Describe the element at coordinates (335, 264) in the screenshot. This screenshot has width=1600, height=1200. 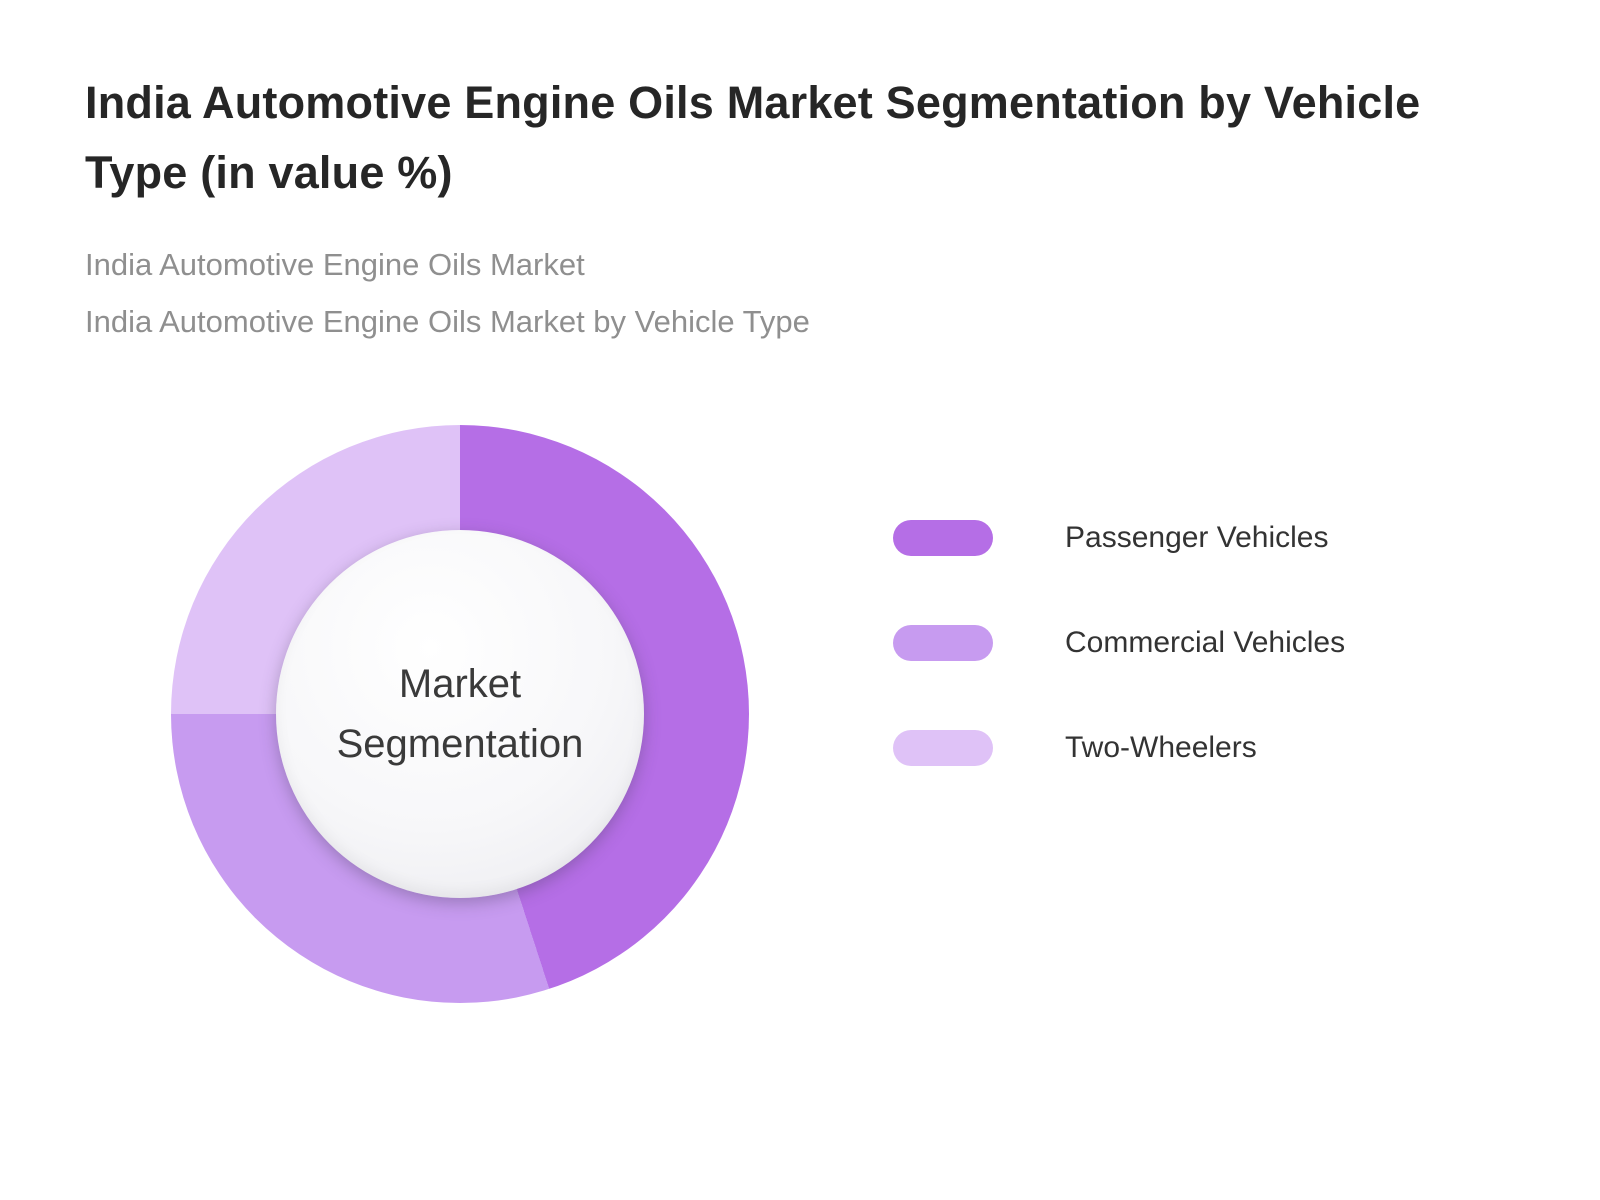
I see `subtitle-line-1: India Automotive Engine Oils Market` at that location.